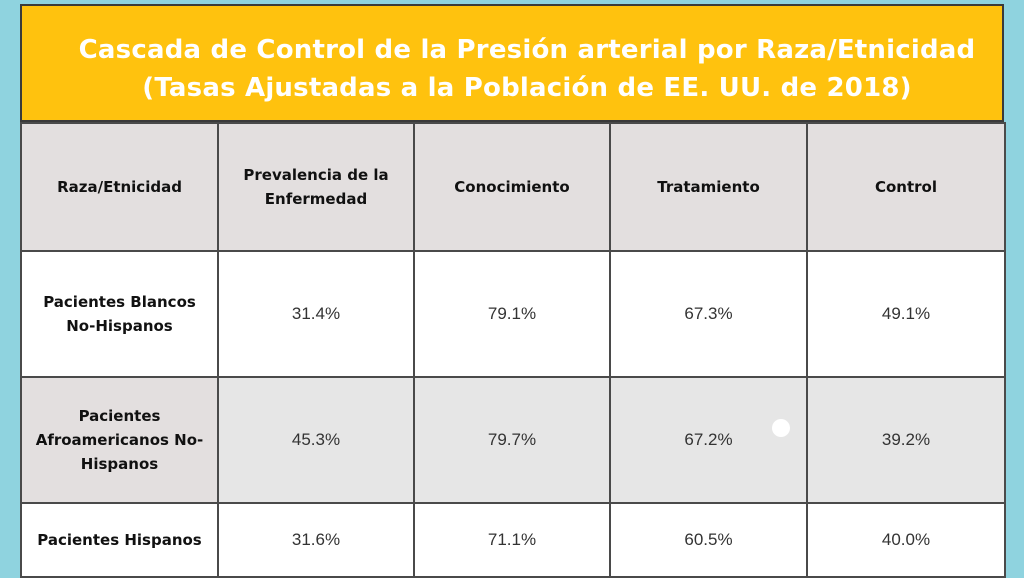 The image size is (1024, 578). I want to click on row-label: Pacientes Blancos No-Hispanos, so click(119, 314).